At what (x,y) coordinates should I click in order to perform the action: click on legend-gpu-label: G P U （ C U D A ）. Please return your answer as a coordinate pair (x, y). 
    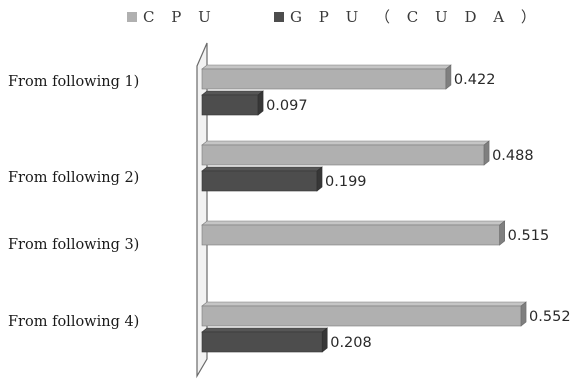
    Looking at the image, I should click on (416, 17).